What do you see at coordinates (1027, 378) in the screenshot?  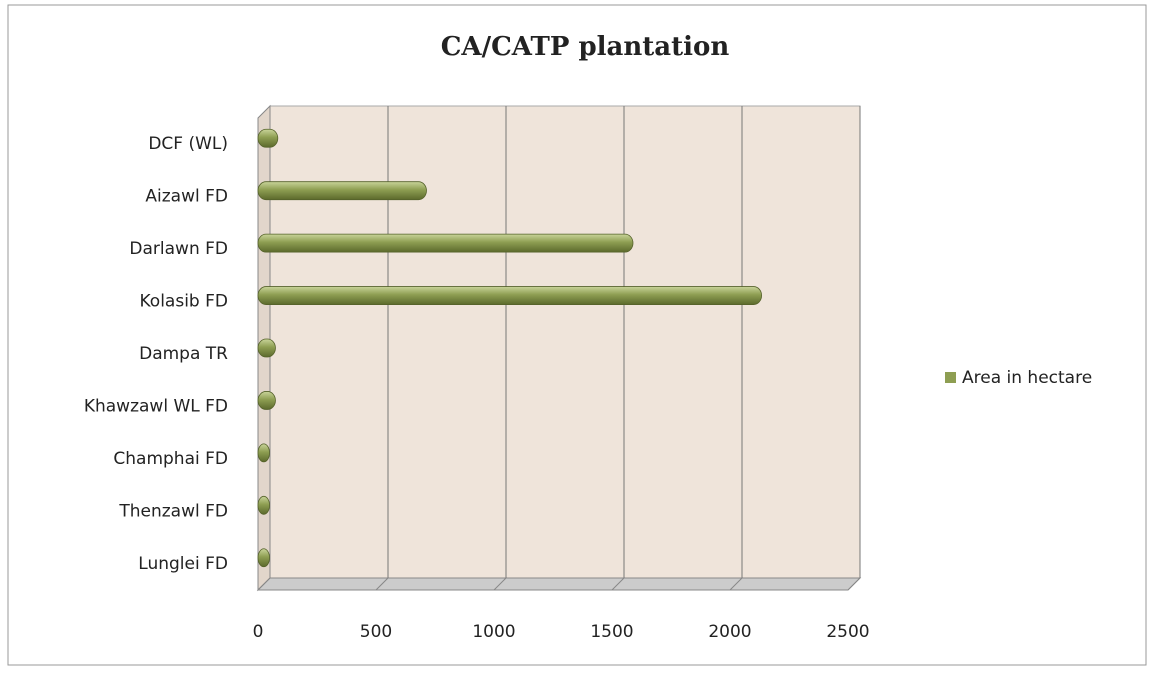 I see `legend-label: Area in hectare` at bounding box center [1027, 378].